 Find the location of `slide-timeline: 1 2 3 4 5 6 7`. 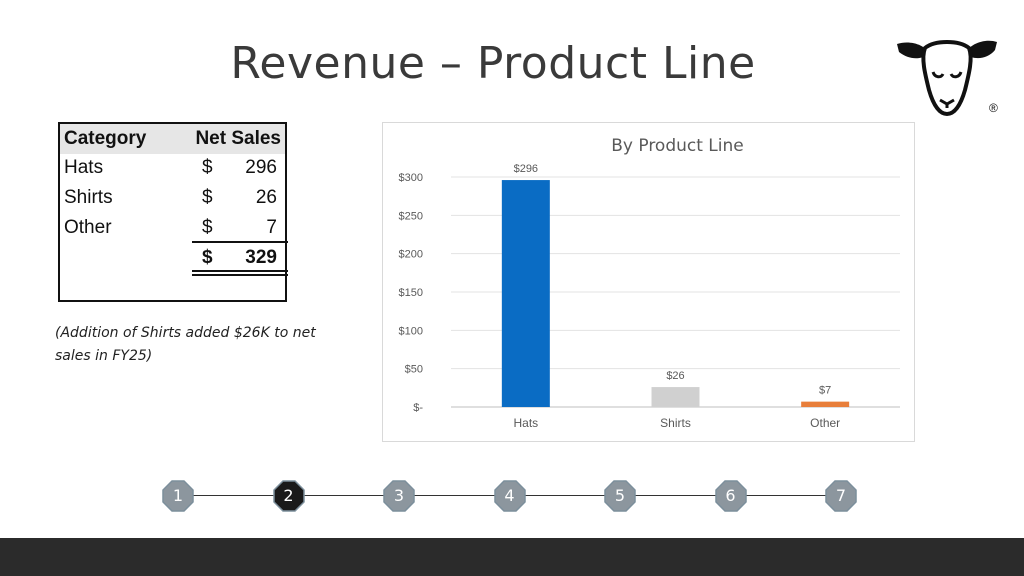

slide-timeline: 1 2 3 4 5 6 7 is located at coordinates (510, 496).